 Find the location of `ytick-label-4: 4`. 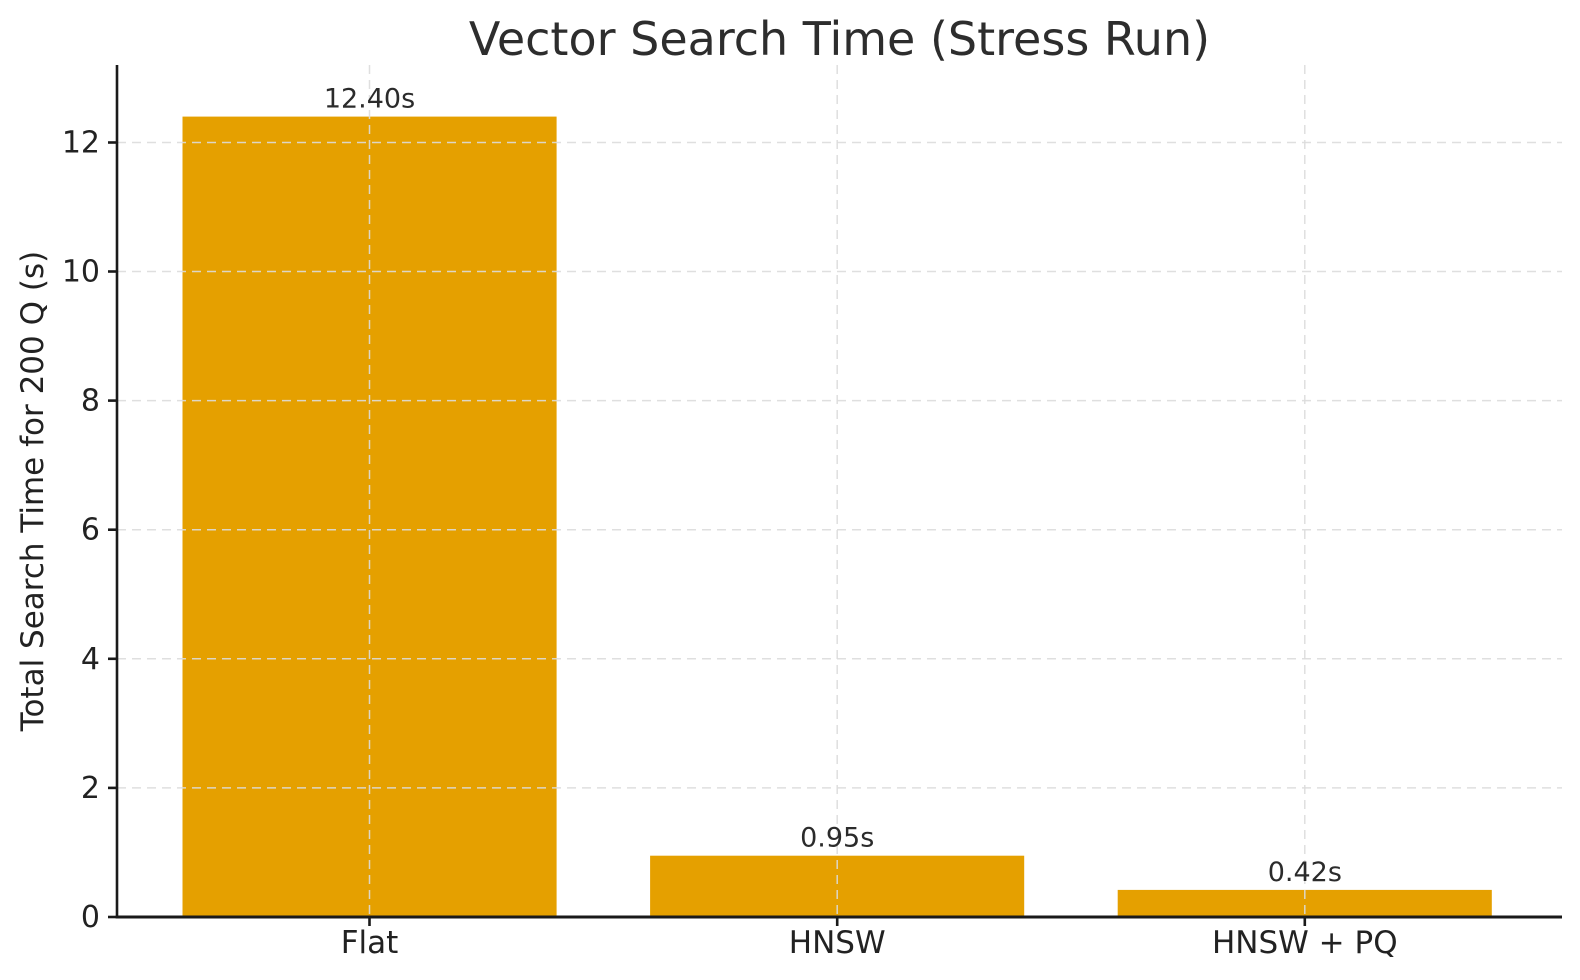

ytick-label-4: 4 is located at coordinates (90, 659).